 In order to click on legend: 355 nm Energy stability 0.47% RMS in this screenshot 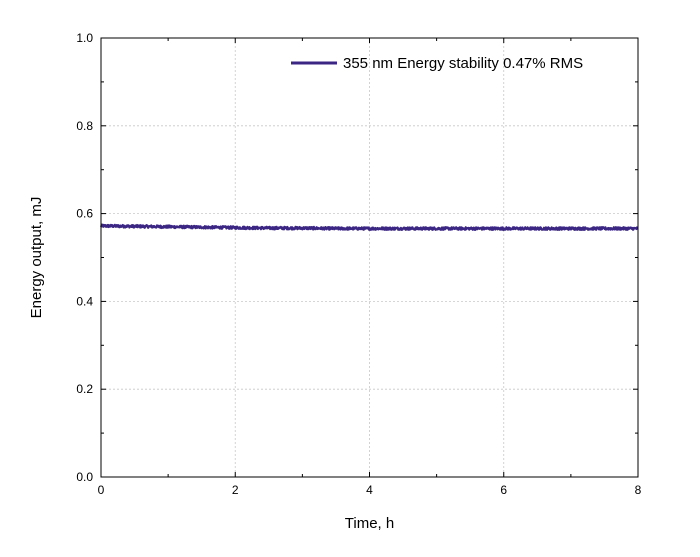, I will do `click(437, 63)`.